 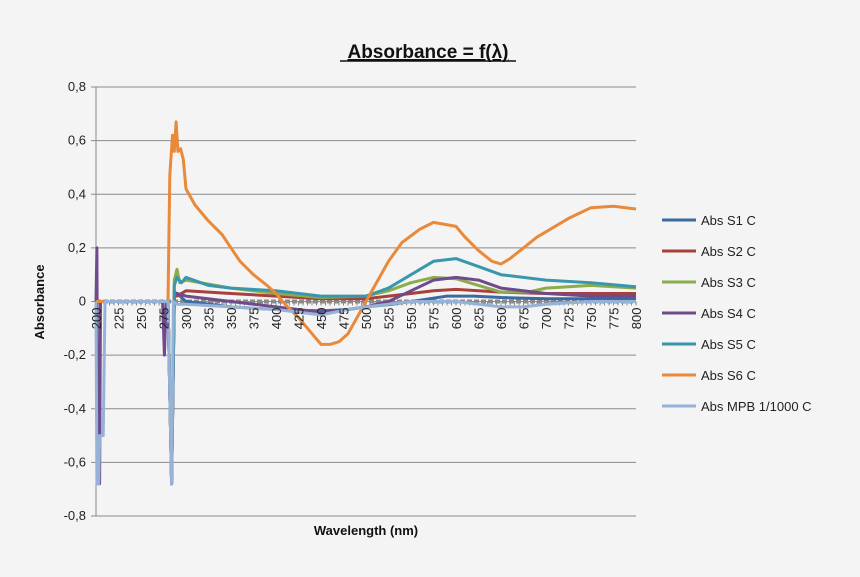 What do you see at coordinates (728, 344) in the screenshot?
I see `legend-label-5: Abs S5 C` at bounding box center [728, 344].